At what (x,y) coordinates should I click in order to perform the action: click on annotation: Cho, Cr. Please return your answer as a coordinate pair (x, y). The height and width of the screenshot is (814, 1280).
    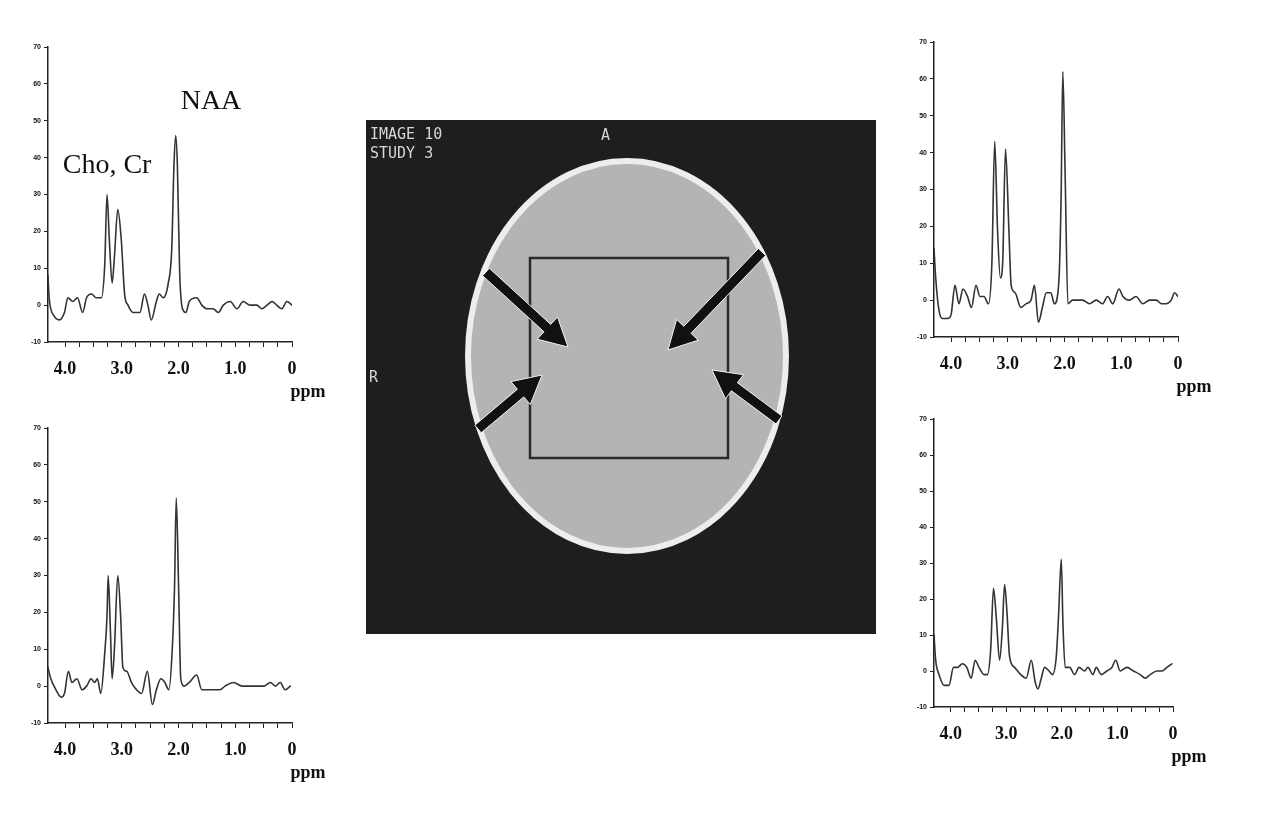
    Looking at the image, I should click on (107, 164).